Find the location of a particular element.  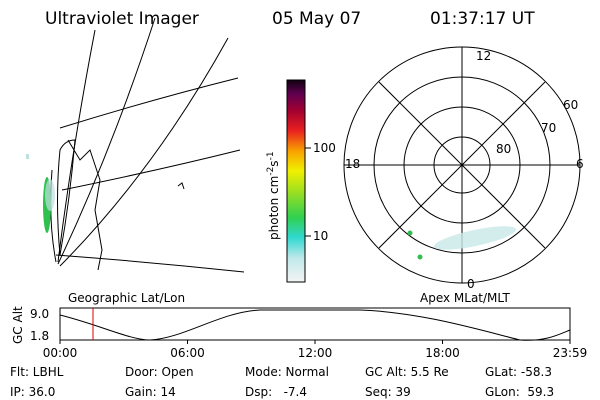

time-axis: 00:00 06:00 12:00 18:00 23:59 is located at coordinates (315, 350).